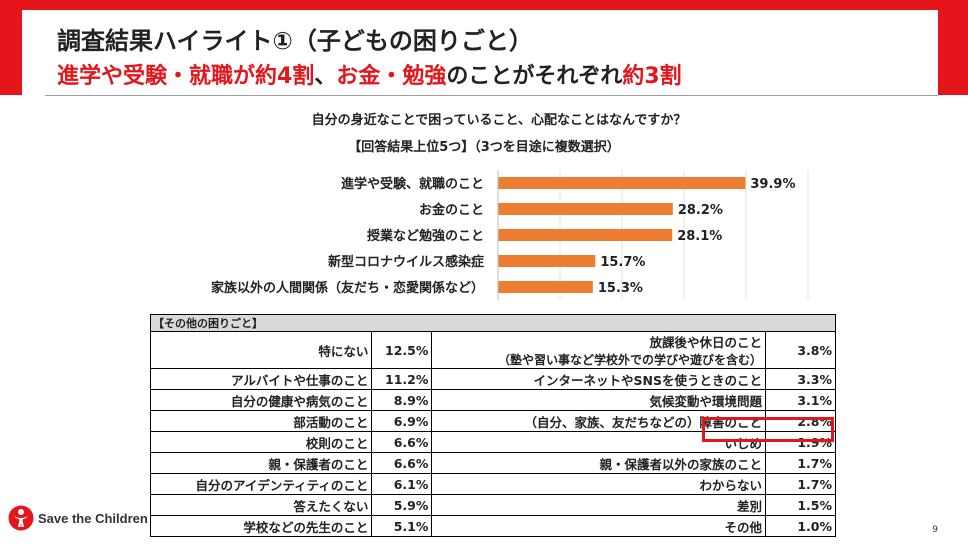 This screenshot has width=968, height=546. Describe the element at coordinates (492, 442) in the screenshot. I see `table-row: 校則のこと 6.6% いじめ 1.9%` at that location.